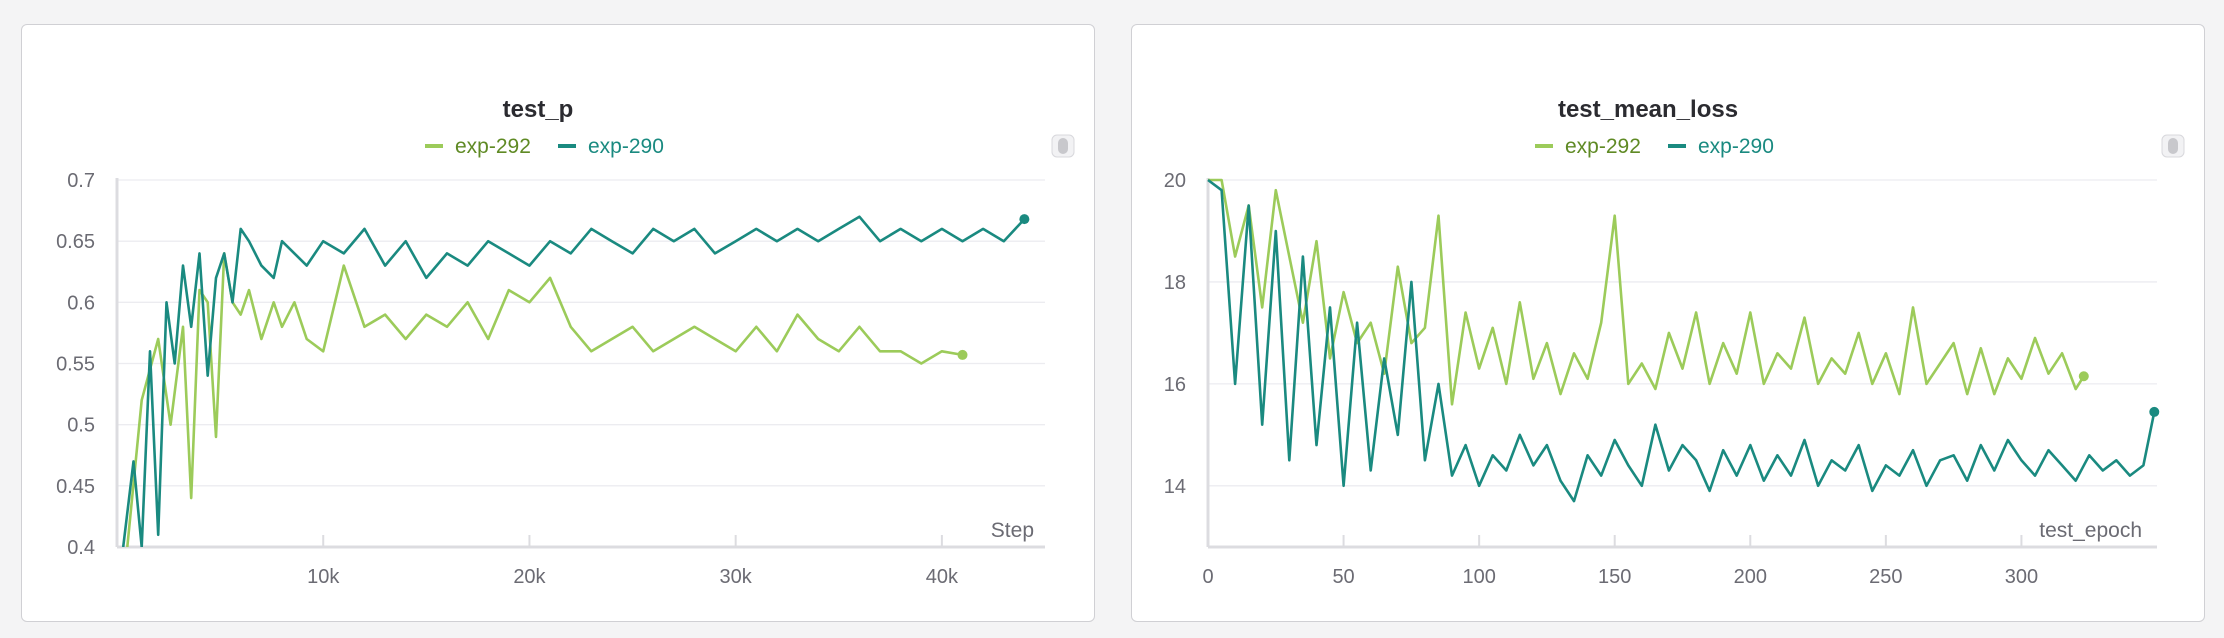 This screenshot has width=2224, height=638. What do you see at coordinates (1175, 181) in the screenshot?
I see `y-tick-label: 20` at bounding box center [1175, 181].